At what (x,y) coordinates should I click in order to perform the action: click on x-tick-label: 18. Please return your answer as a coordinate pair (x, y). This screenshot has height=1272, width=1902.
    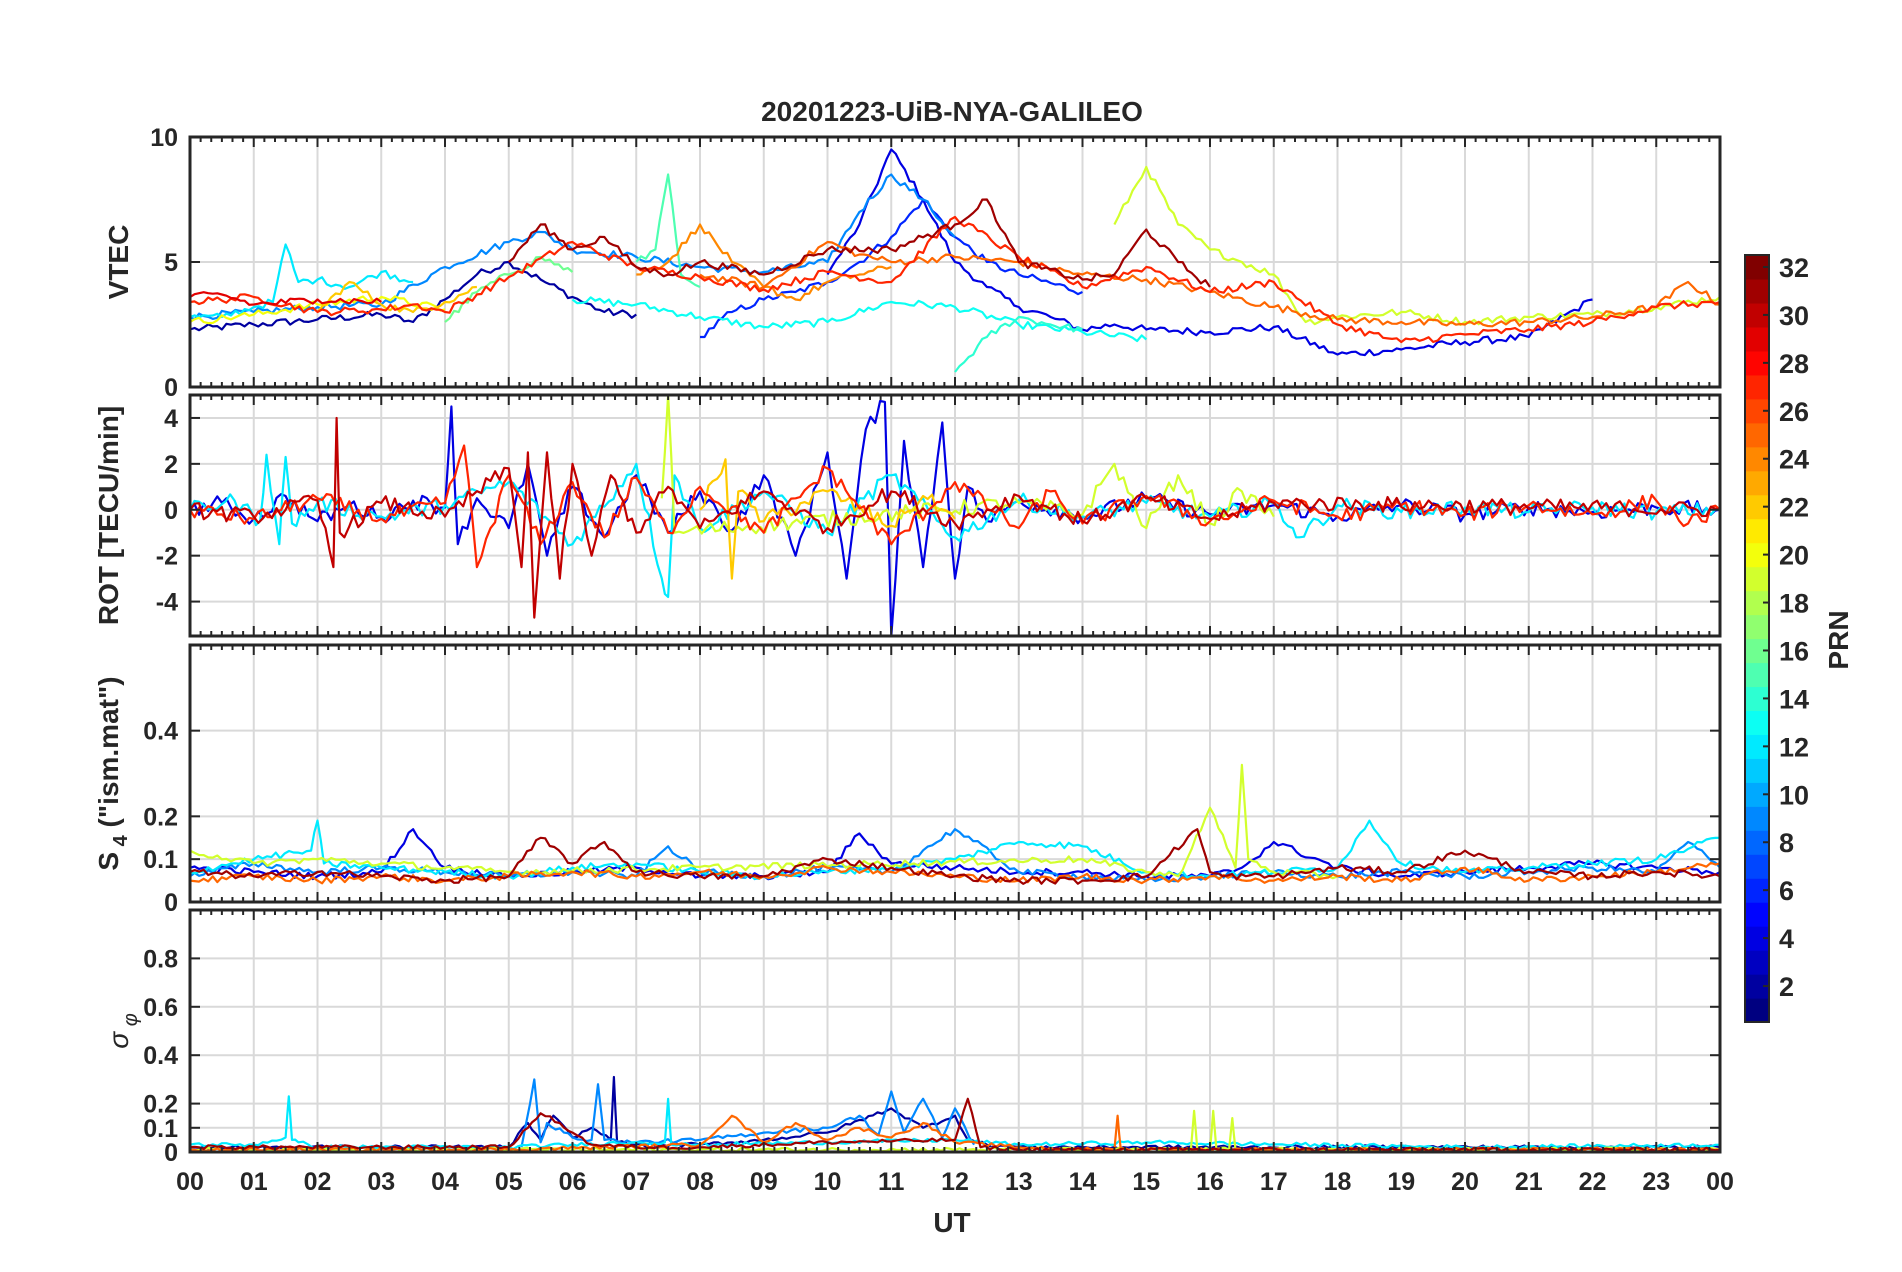
    Looking at the image, I should click on (1338, 1182).